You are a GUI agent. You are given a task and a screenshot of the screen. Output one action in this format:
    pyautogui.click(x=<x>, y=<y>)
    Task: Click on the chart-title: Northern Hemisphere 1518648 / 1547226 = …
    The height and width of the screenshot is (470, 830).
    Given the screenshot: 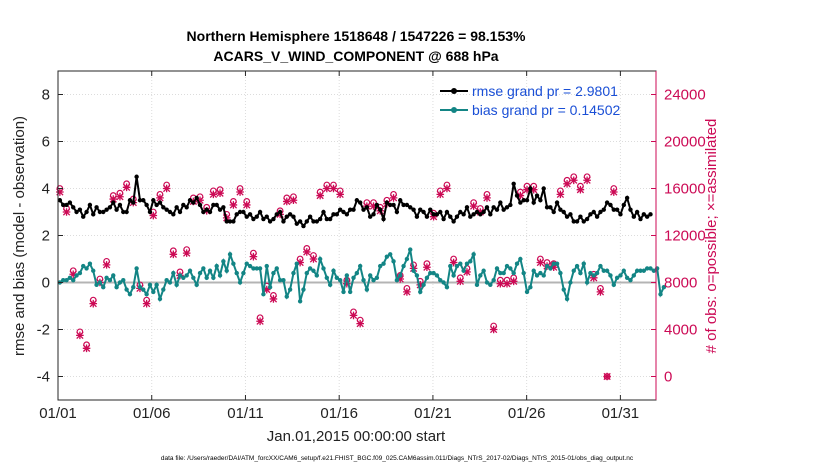 What is the action you would take?
    pyautogui.click(x=356, y=36)
    